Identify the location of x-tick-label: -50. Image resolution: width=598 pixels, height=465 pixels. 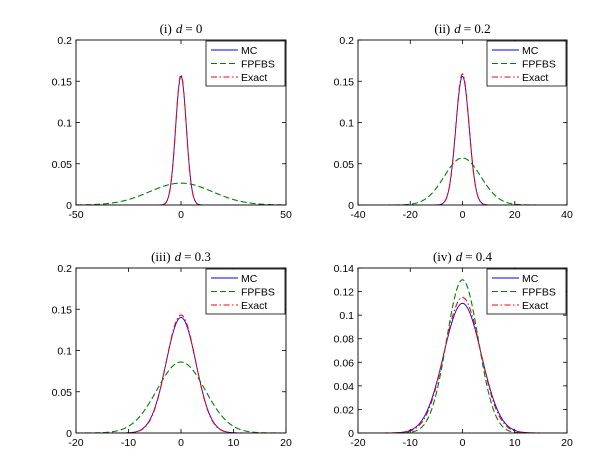
(75, 215).